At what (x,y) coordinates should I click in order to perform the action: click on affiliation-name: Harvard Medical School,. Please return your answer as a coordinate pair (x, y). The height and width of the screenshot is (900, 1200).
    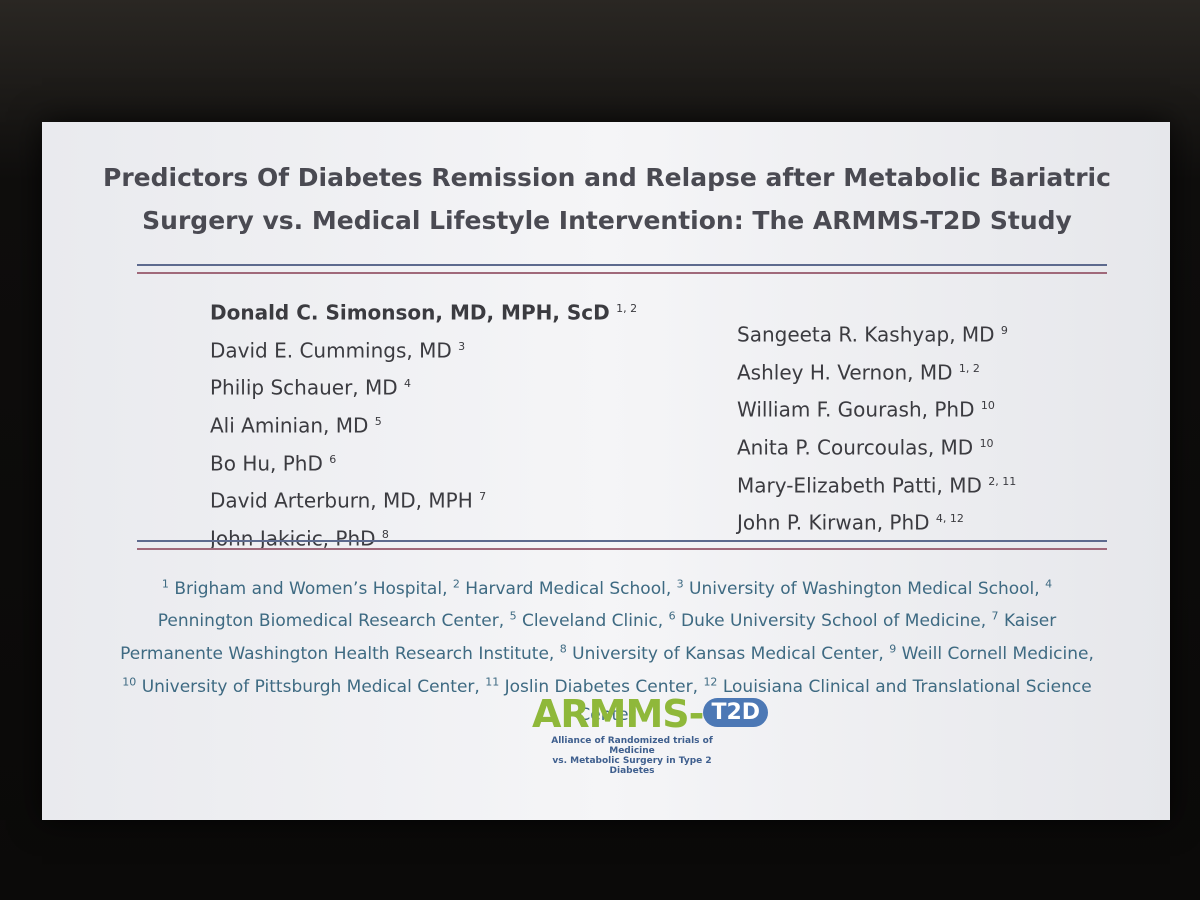
    Looking at the image, I should click on (568, 588).